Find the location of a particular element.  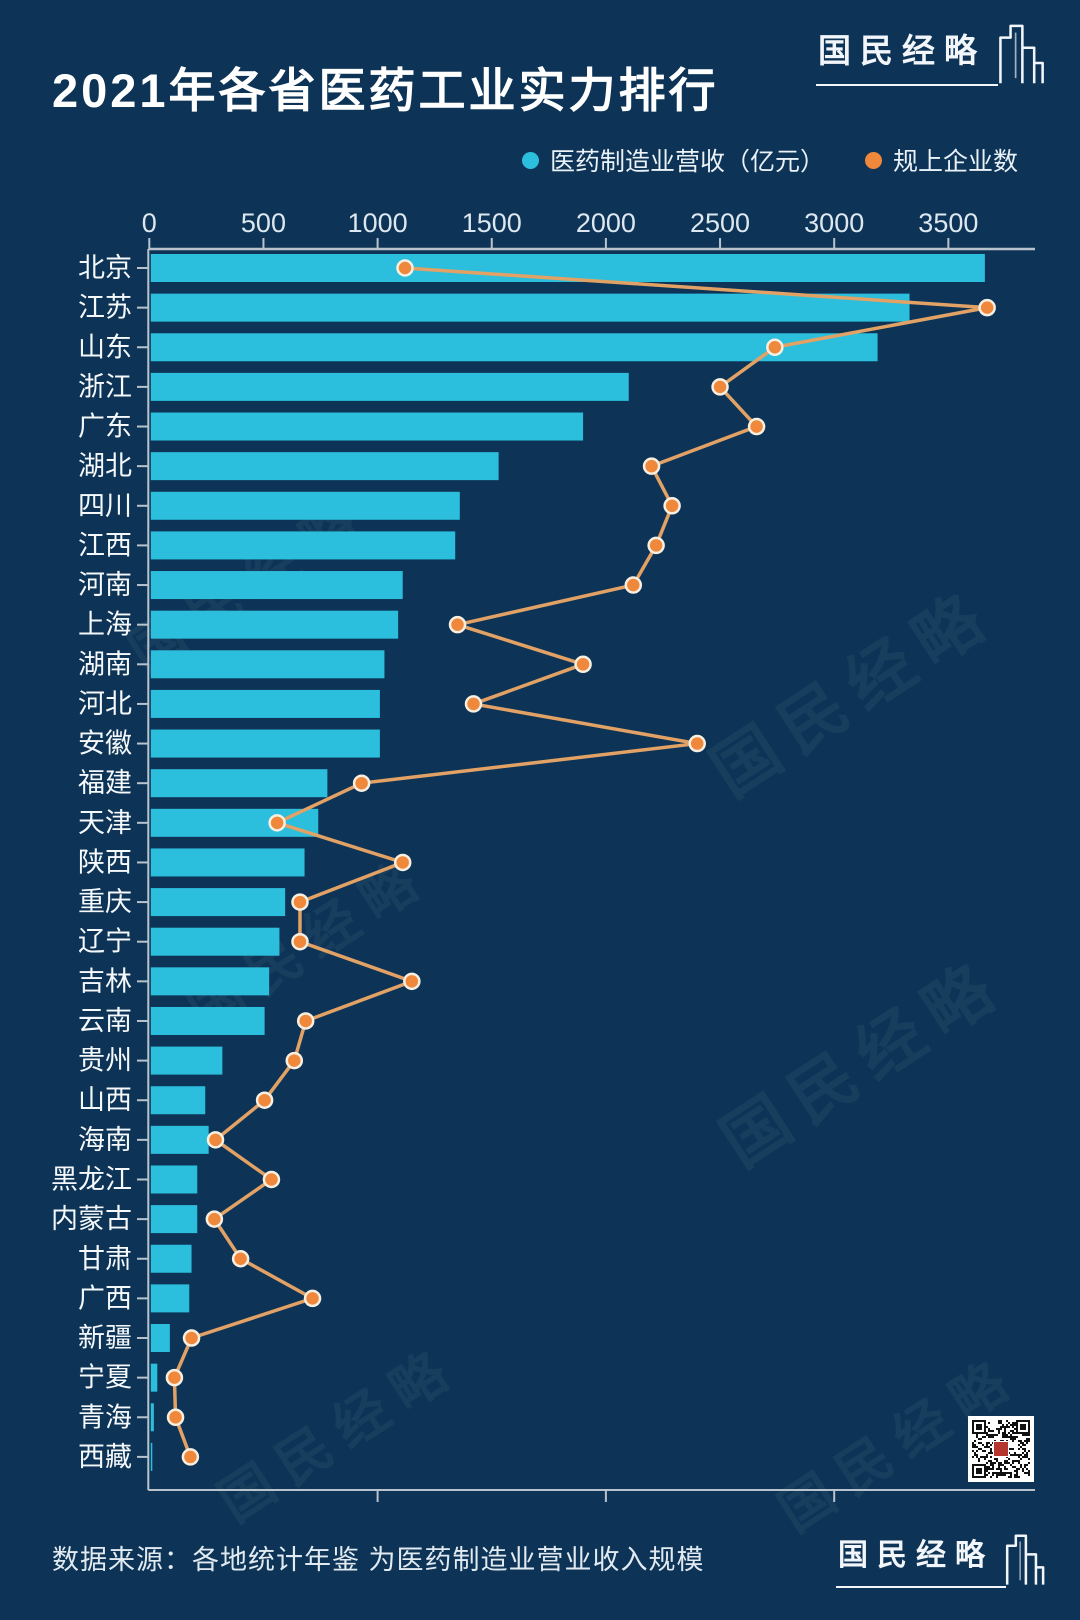

category-label: 河北 is located at coordinates (105, 704).